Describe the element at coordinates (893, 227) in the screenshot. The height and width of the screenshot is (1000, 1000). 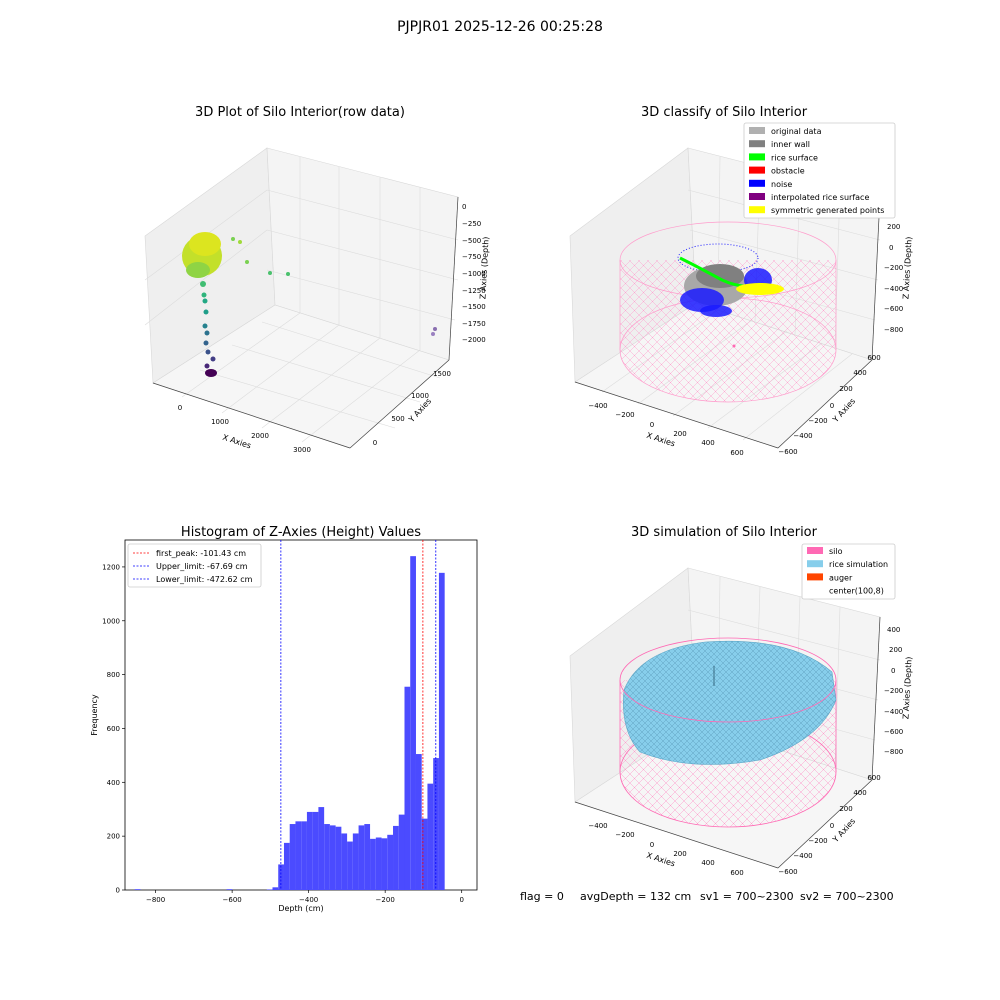
I see `classify-ztick: 200` at that location.